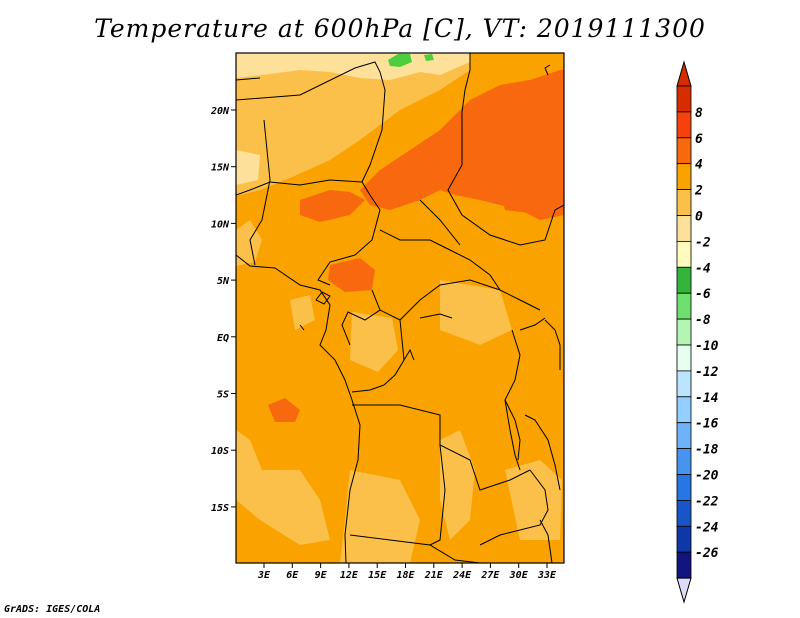  What do you see at coordinates (547, 575) in the screenshot?
I see `lon-label: 33E` at bounding box center [547, 575].